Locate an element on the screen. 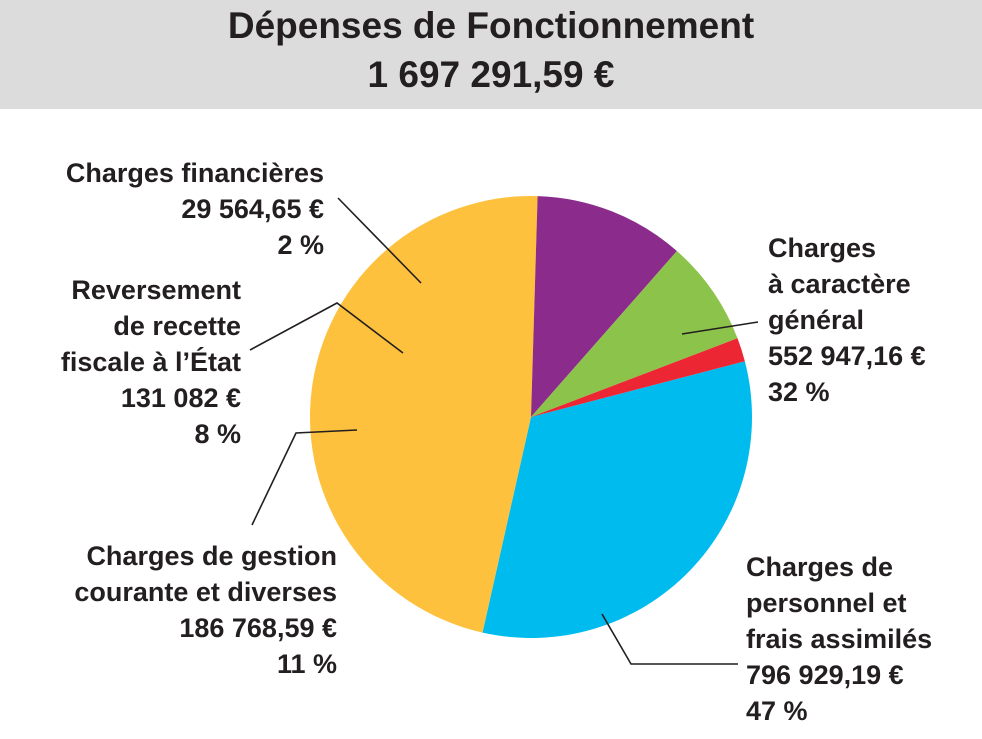 The image size is (982, 739). slice-charges-personnel is located at coordinates (423, 414).